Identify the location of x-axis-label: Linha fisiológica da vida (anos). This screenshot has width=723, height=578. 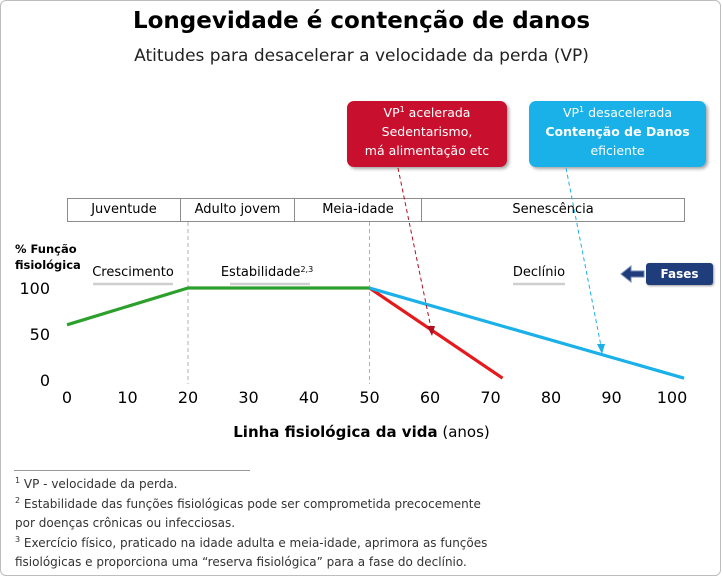
(361, 432).